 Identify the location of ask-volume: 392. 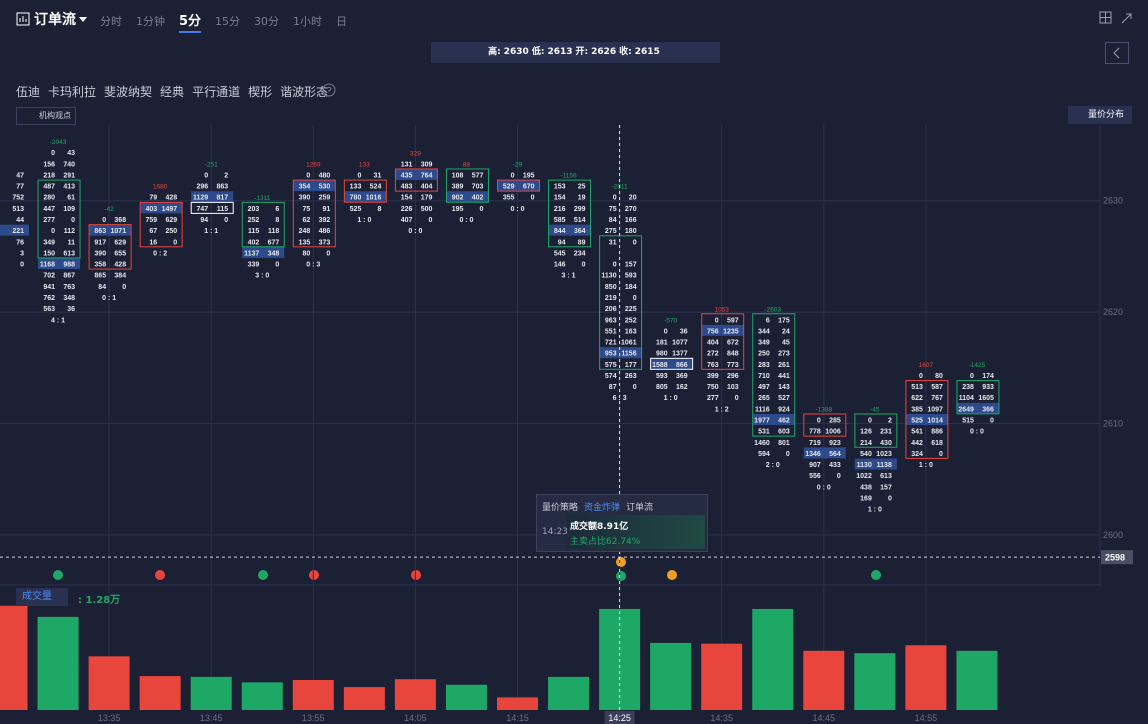
(325, 220).